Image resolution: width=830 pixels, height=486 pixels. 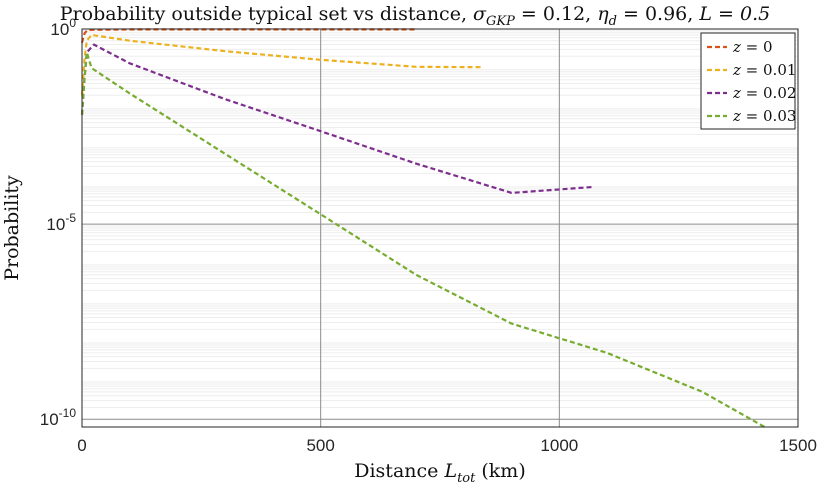 I want to click on y-axis-label: Probability, so click(x=12, y=228).